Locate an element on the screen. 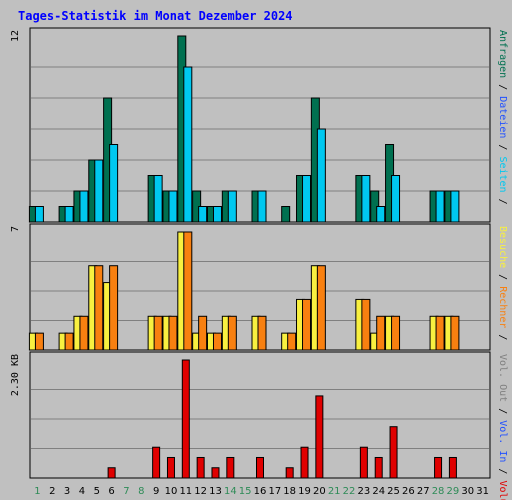 This screenshot has height=500, width=512. x-tick-label: 13 is located at coordinates (215, 491).